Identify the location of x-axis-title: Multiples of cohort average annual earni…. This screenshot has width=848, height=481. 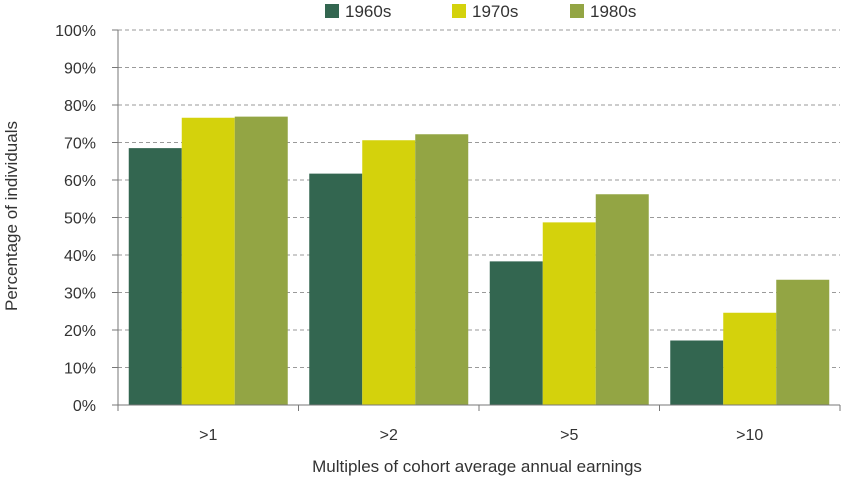
(477, 466).